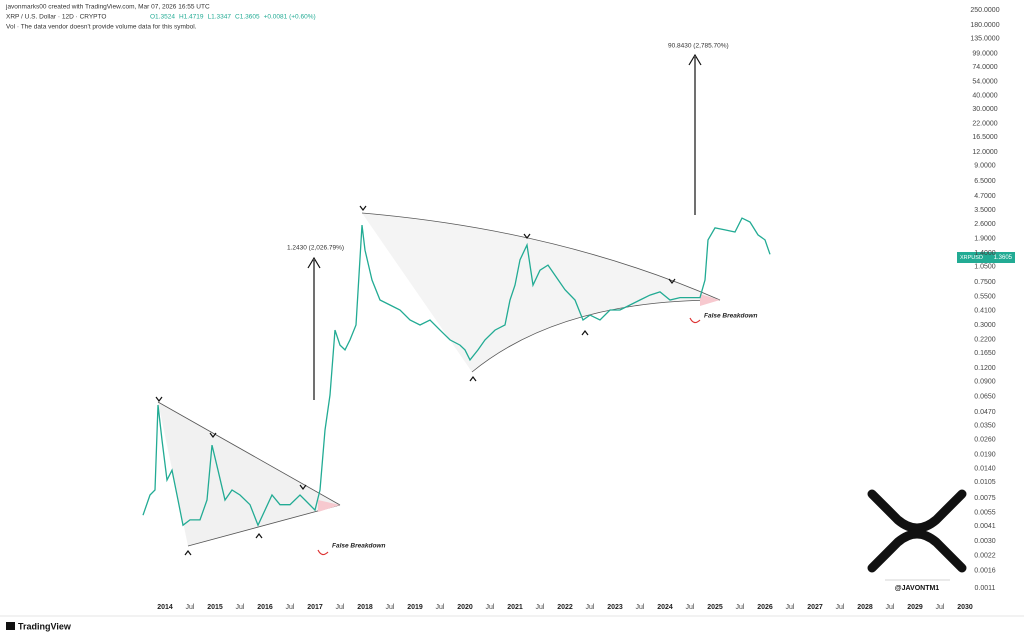 This screenshot has height=641, width=1024. What do you see at coordinates (917, 531) in the screenshot?
I see `xrp-logo` at bounding box center [917, 531].